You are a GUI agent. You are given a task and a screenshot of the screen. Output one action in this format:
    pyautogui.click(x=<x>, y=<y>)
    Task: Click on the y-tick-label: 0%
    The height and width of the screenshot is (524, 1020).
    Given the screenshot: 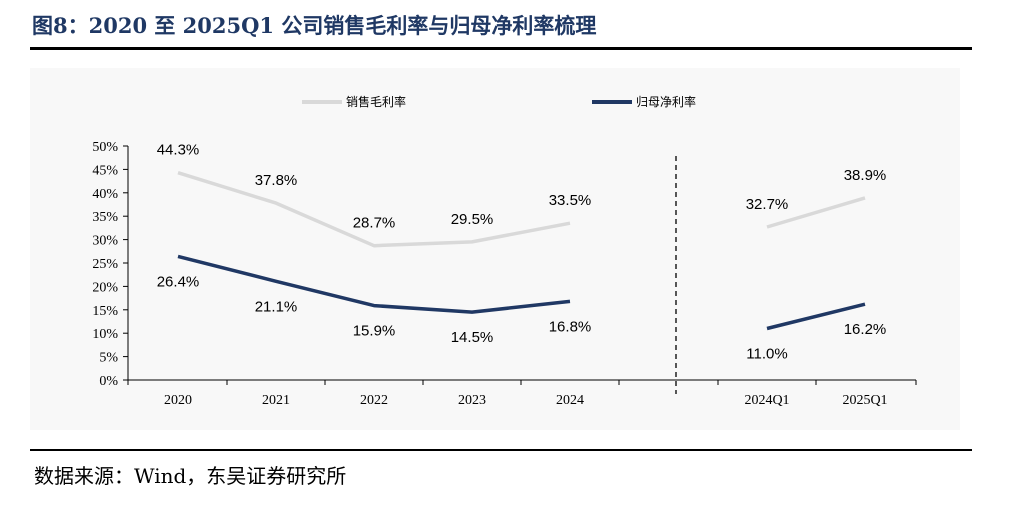 What is the action you would take?
    pyautogui.click(x=108, y=381)
    